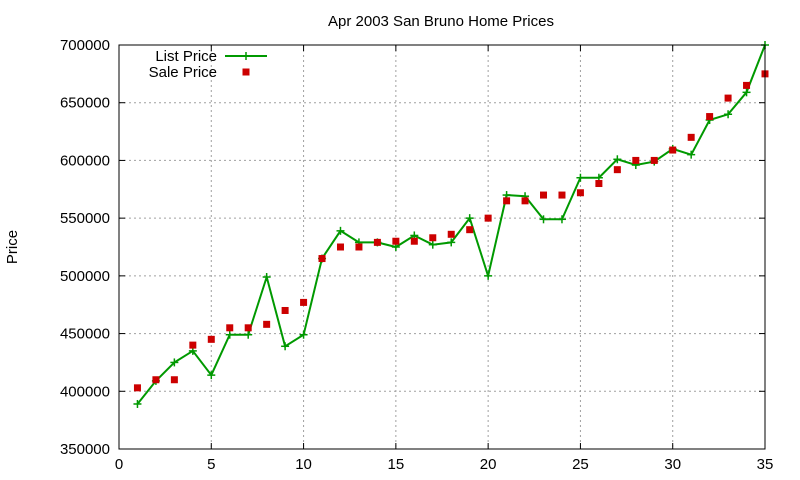 This screenshot has width=800, height=480. What do you see at coordinates (765, 464) in the screenshot?
I see `x-tick-label: 35` at bounding box center [765, 464].